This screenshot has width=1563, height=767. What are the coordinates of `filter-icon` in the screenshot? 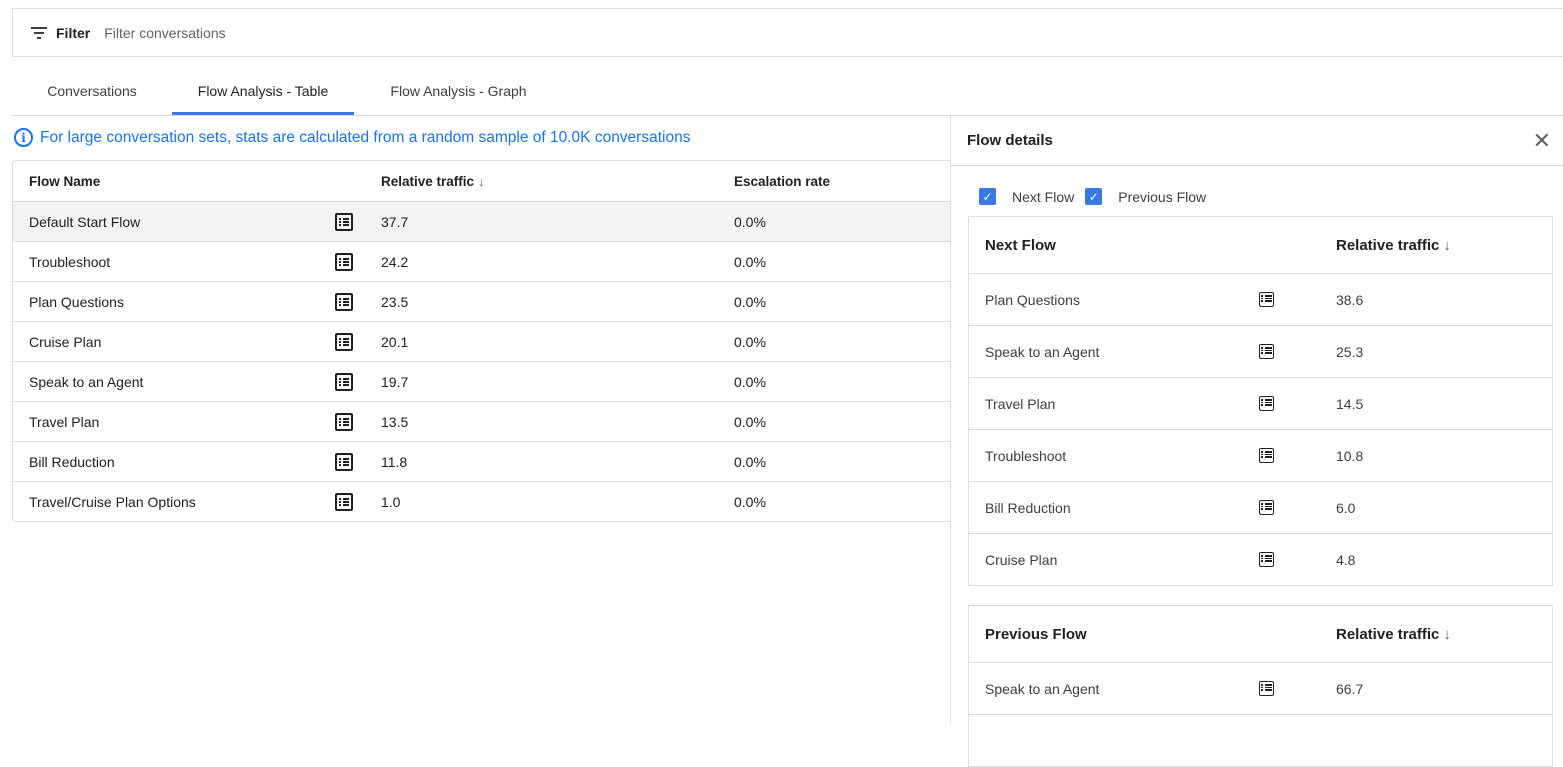 It's located at (39, 33).